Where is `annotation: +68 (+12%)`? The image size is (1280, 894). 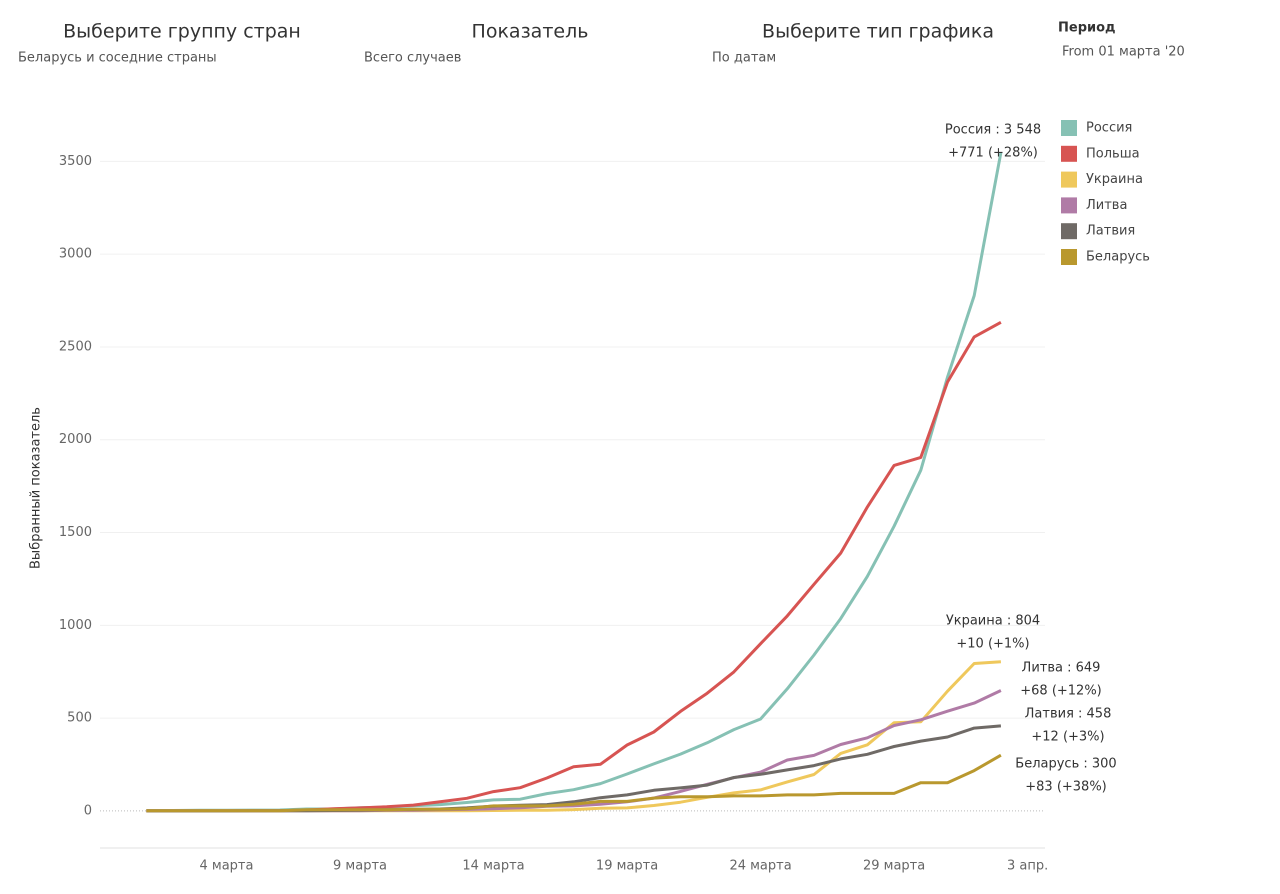
annotation: +68 (+12%) is located at coordinates (1061, 691).